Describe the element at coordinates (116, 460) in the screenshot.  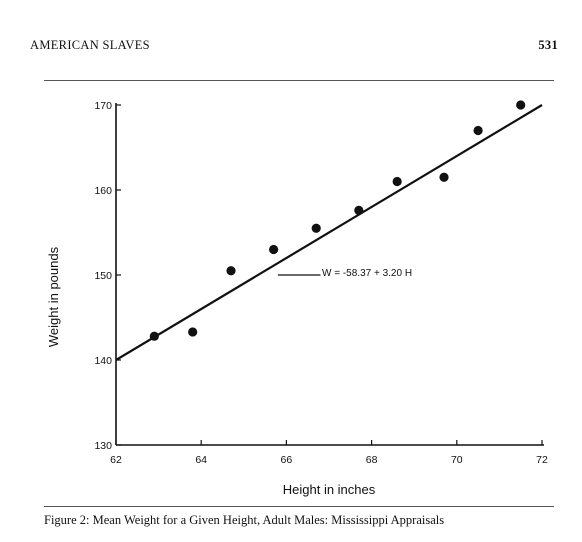
I see `x-tick-label: 62` at that location.